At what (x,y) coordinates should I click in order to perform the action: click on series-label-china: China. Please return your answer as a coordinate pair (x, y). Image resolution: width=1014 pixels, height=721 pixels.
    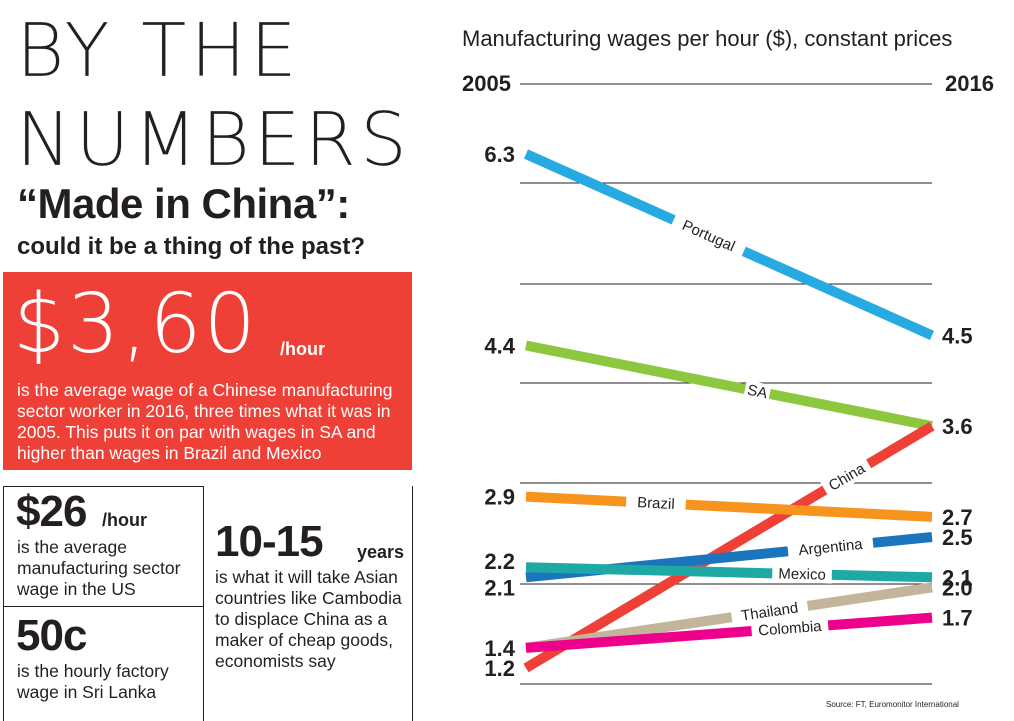
    Looking at the image, I should click on (847, 477).